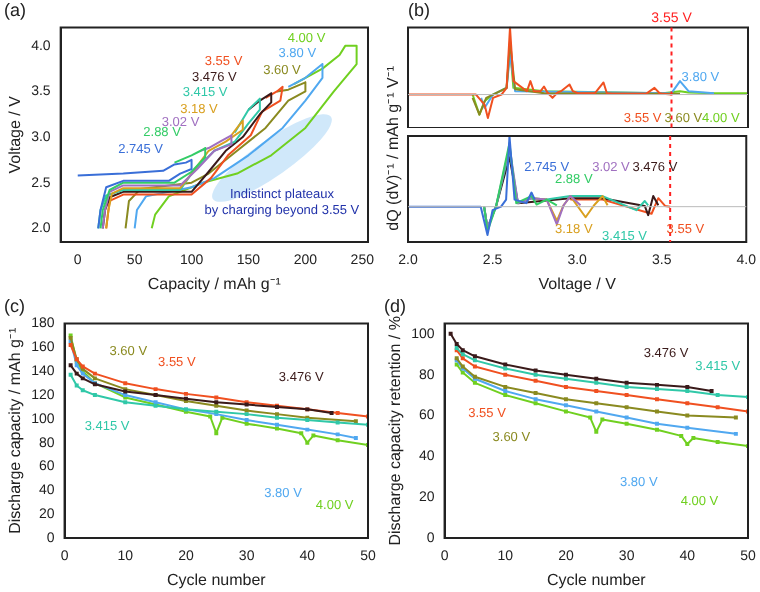  I want to click on chart-title: (a), so click(15, 10).